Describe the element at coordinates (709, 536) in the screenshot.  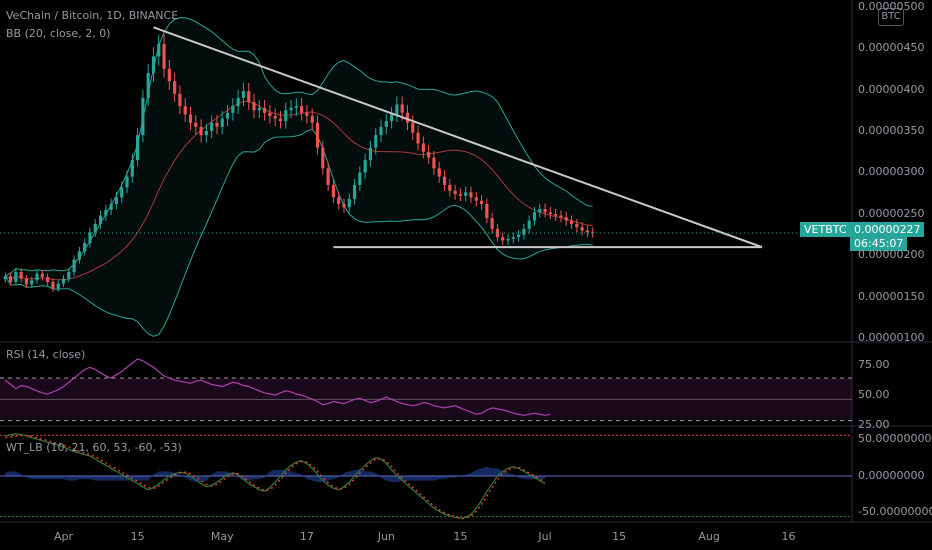
I see `time-tick: Aug` at that location.